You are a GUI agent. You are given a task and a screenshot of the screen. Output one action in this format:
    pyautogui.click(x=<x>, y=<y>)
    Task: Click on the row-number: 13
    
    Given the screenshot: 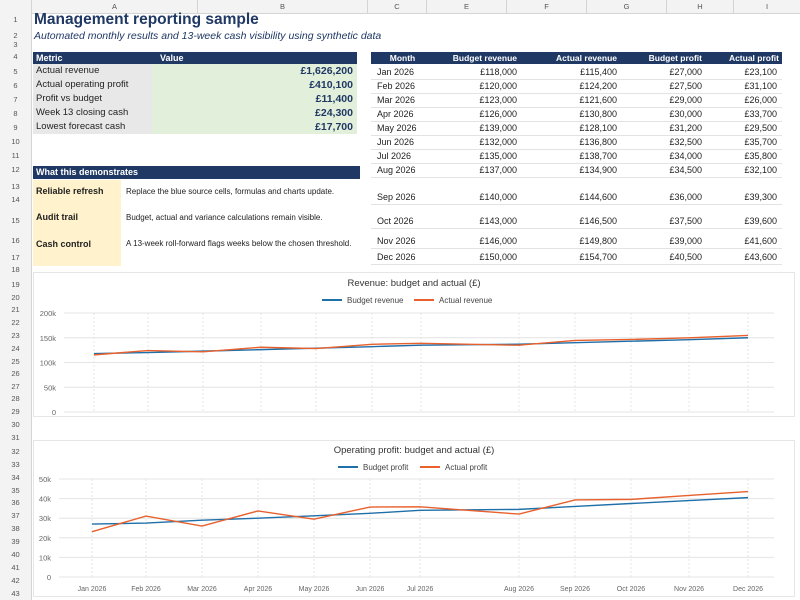 What is the action you would take?
    pyautogui.click(x=15, y=186)
    